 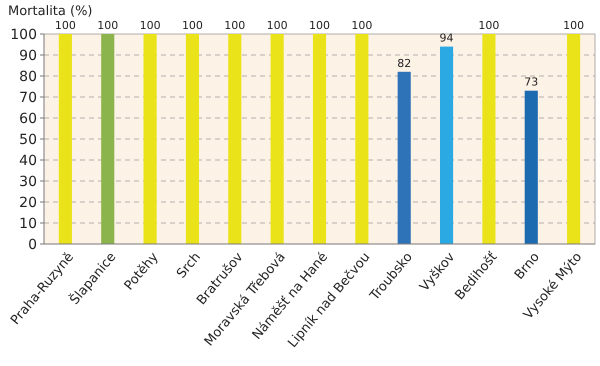 I want to click on y-tick-label: 90, so click(x=28, y=56).